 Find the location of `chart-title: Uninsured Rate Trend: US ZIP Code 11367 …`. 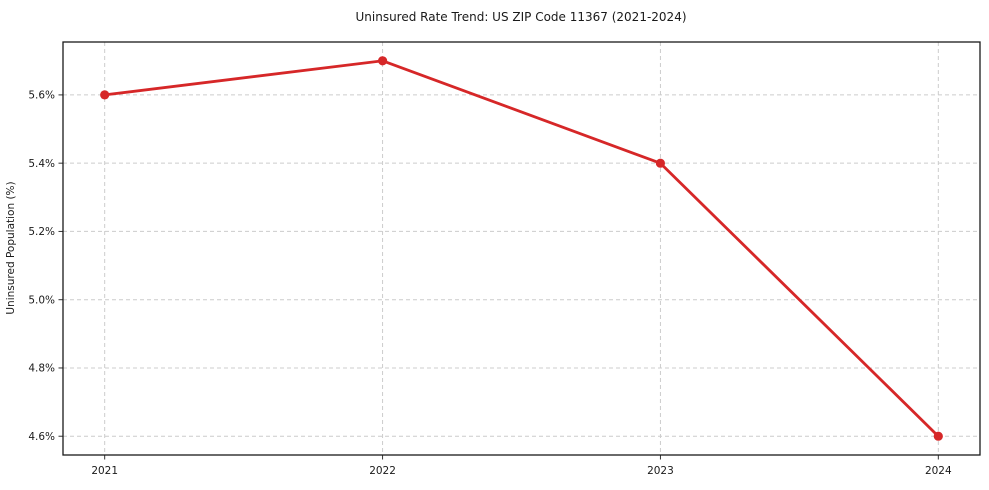

chart-title: Uninsured Rate Trend: US ZIP Code 11367 … is located at coordinates (520, 17).